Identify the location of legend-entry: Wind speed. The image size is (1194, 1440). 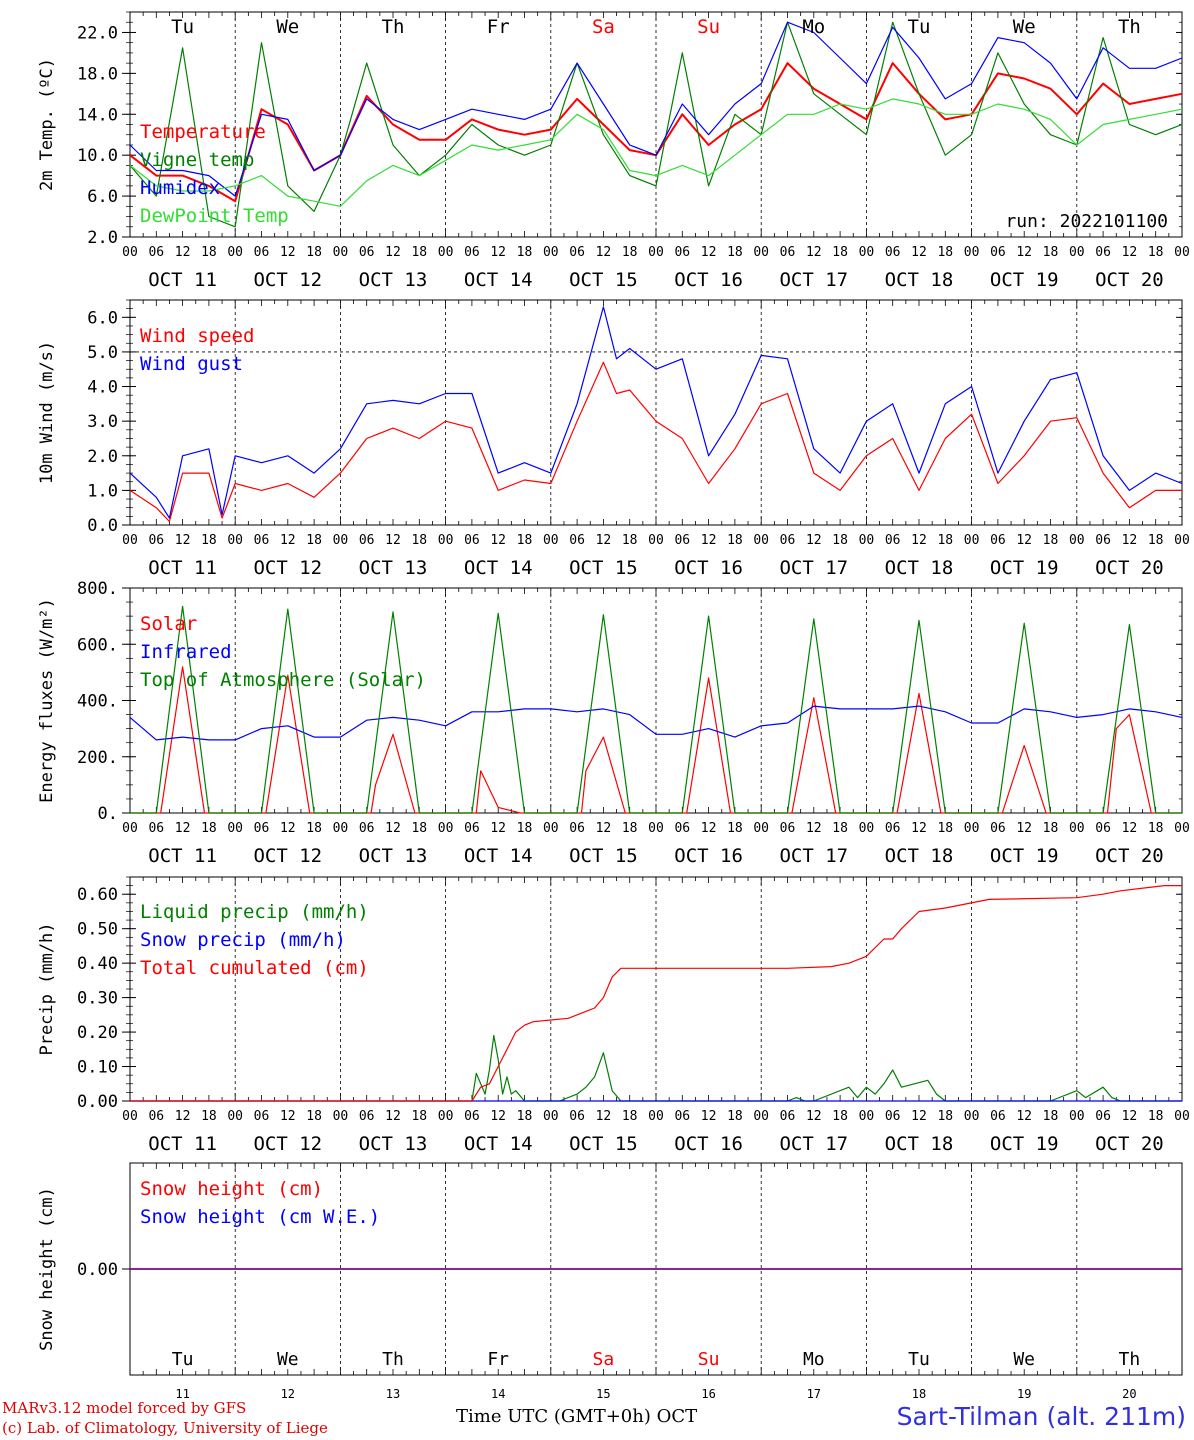
(197, 336).